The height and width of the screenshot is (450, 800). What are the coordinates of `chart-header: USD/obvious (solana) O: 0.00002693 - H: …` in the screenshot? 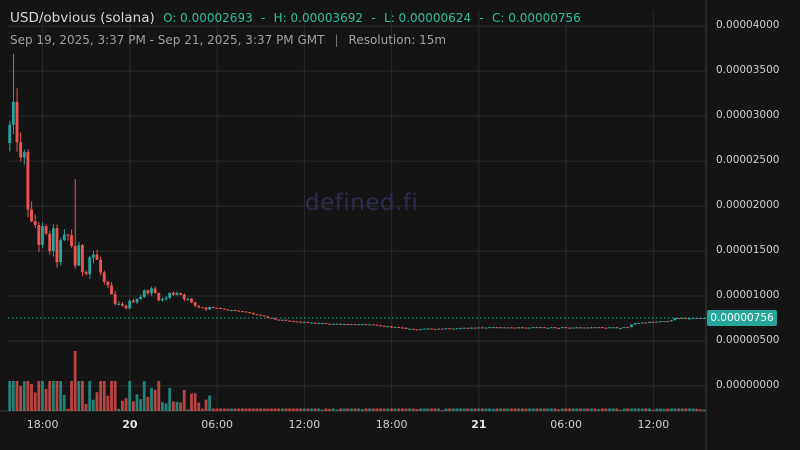 It's located at (295, 18).